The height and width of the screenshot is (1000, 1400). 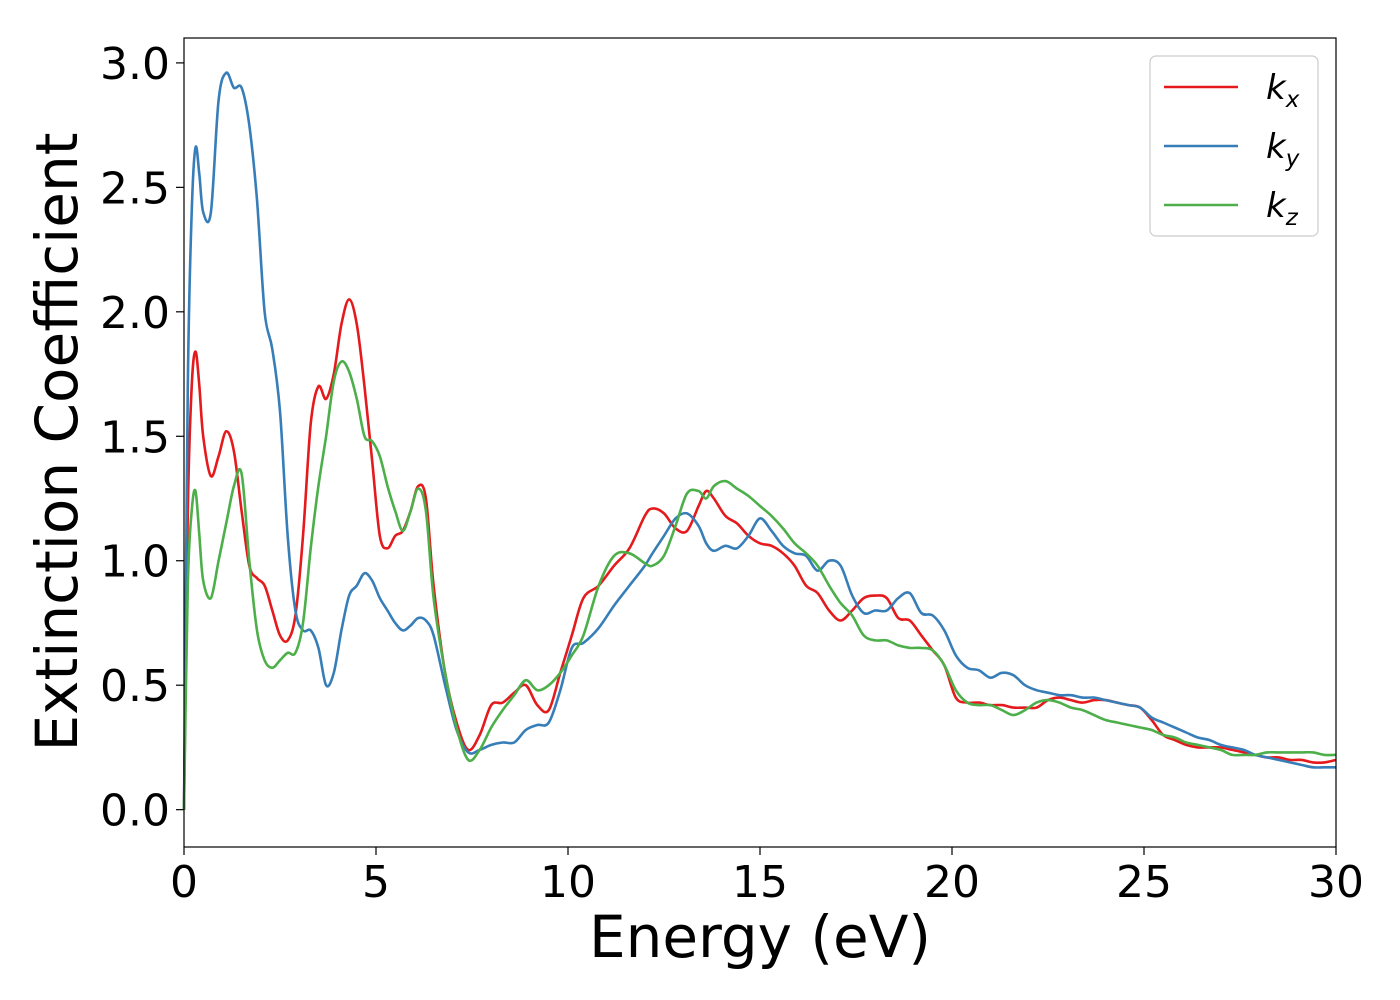 I want to click on x-tick-label: 15, so click(x=760, y=882).